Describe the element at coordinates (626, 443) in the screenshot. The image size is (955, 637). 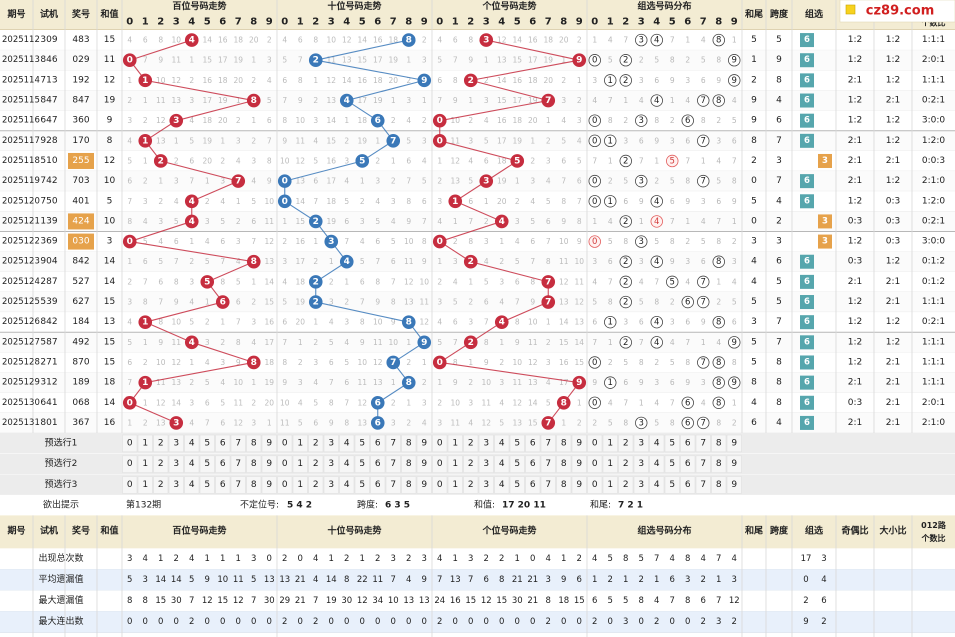
I see `preselect-combo-digit-2: 2` at that location.